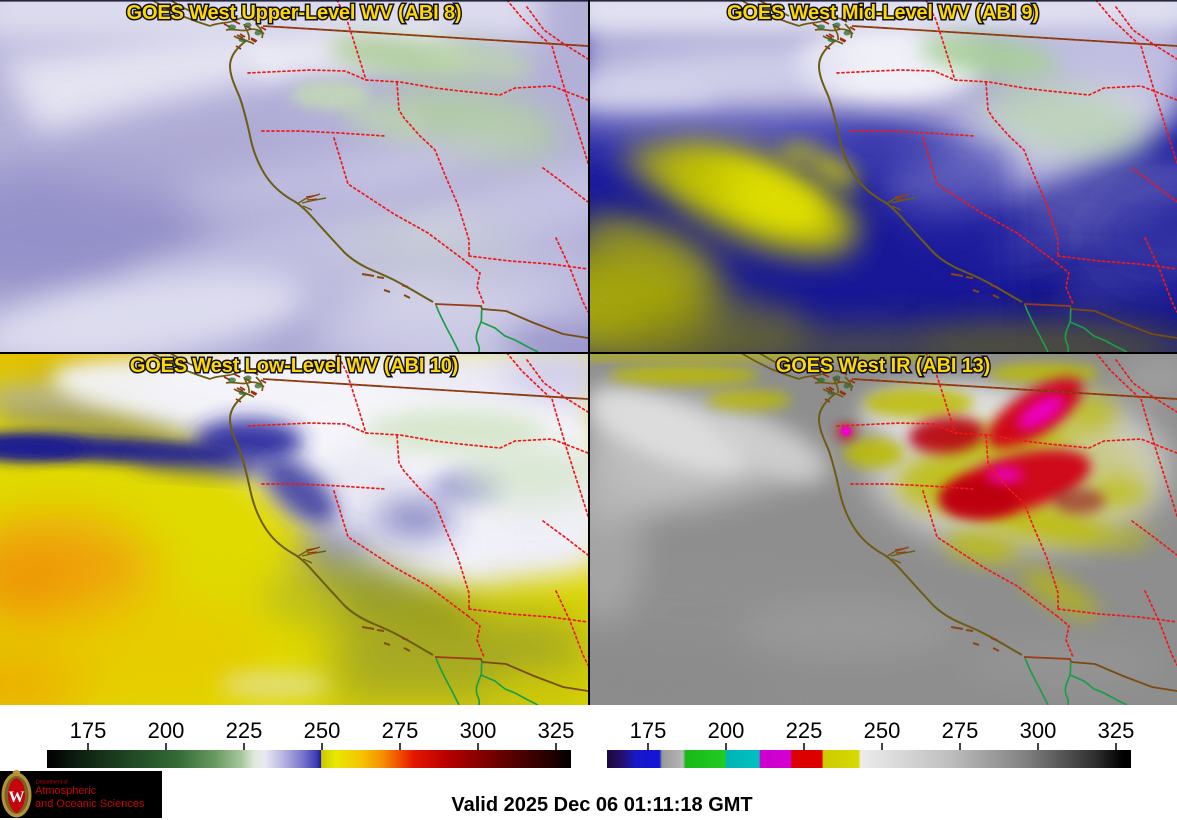 Image resolution: width=1177 pixels, height=820 pixels. What do you see at coordinates (52, 783) in the screenshot?
I see `svg-text: Department of` at bounding box center [52, 783].